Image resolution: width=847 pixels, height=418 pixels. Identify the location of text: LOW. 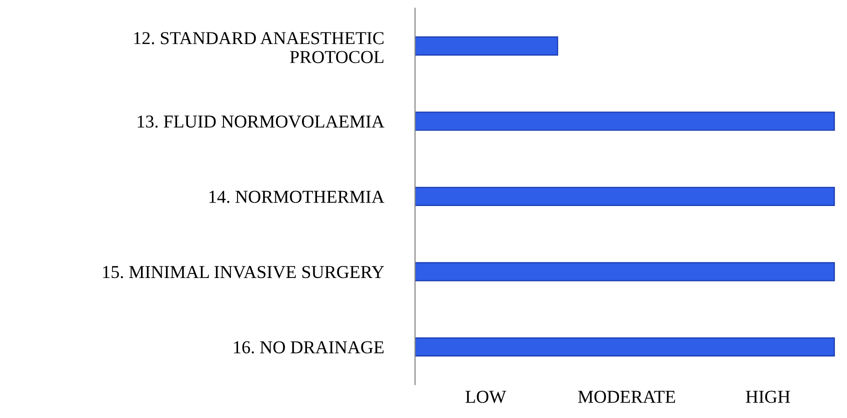
(486, 397).